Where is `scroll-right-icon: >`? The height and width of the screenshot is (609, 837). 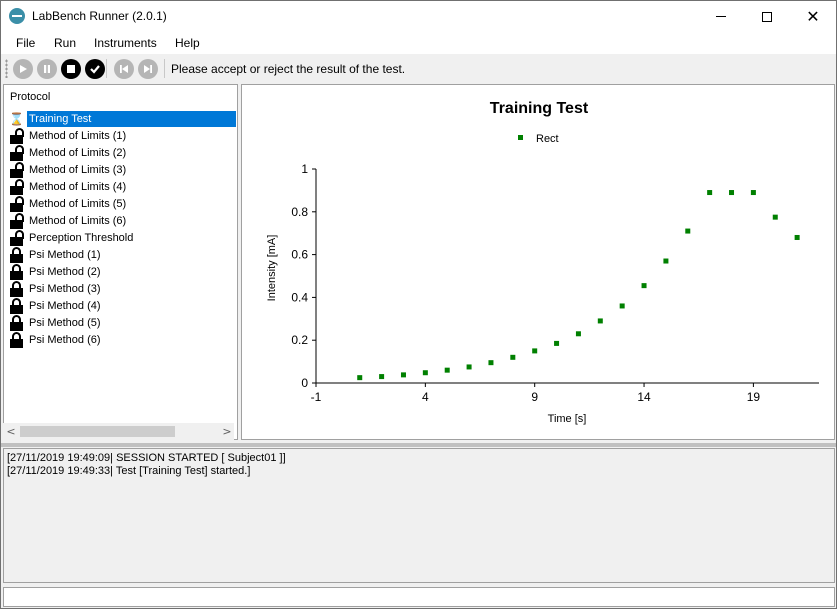
scroll-right-icon: > is located at coordinates (227, 431).